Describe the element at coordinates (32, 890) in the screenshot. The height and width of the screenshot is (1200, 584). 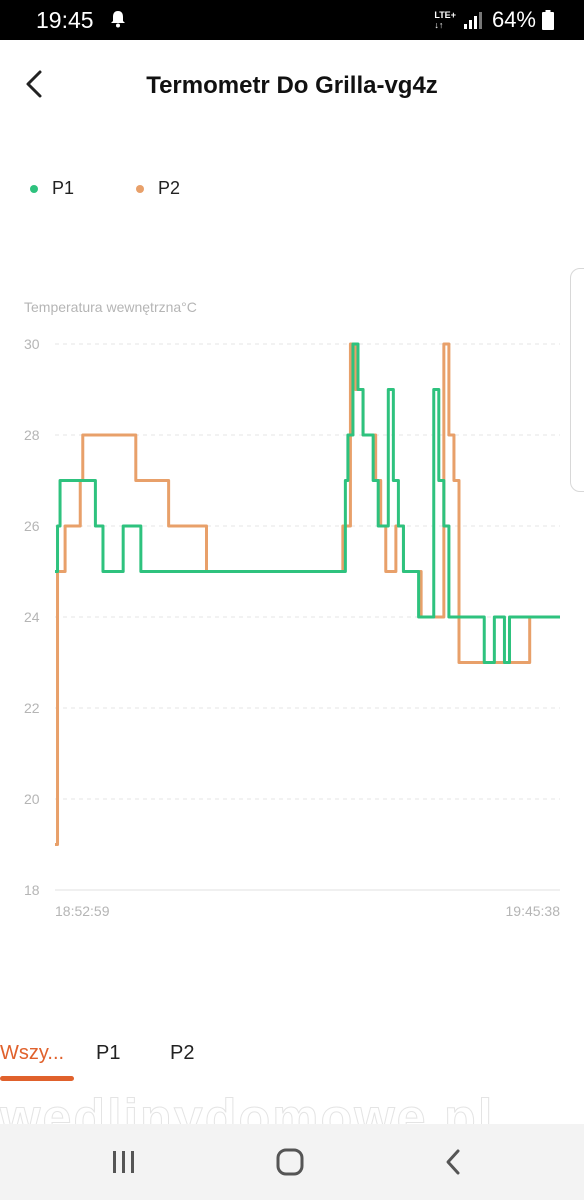
I see `y-tick-label-18: 18` at that location.